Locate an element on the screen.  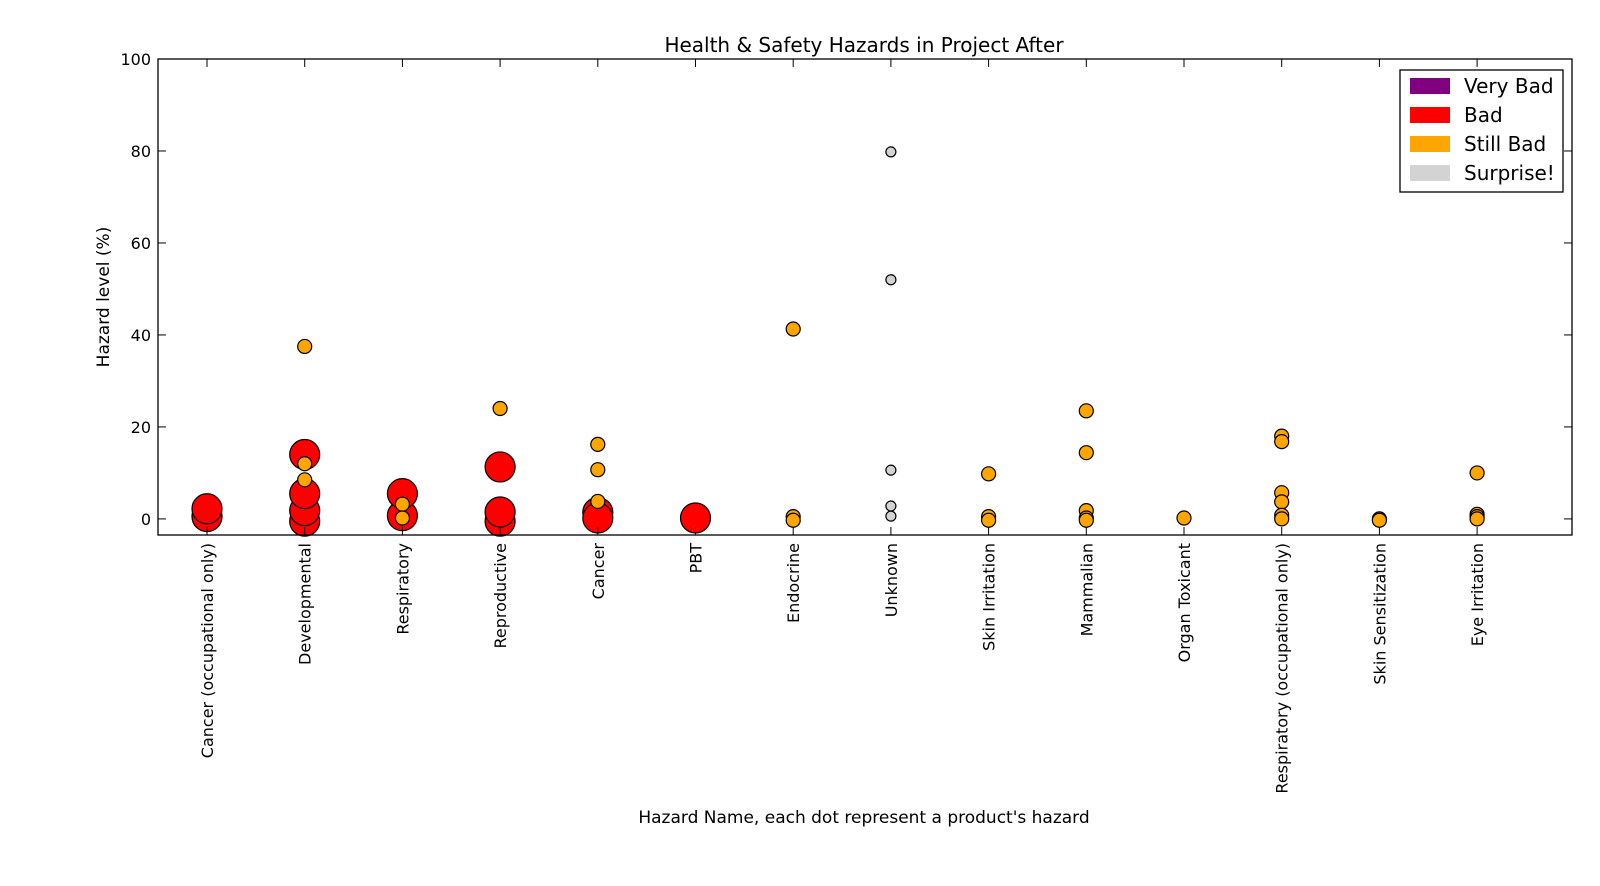
x-tick-label: PBT is located at coordinates (696, 558).